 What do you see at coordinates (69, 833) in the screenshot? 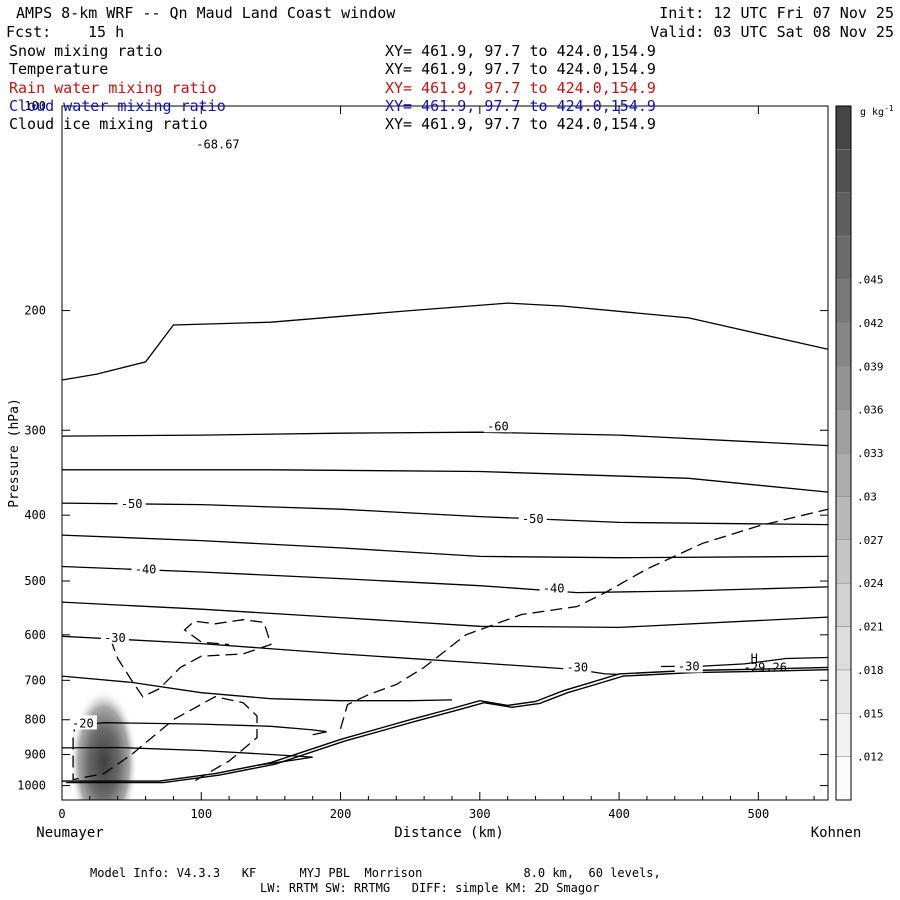
I see `x-start-label: Neumayer` at bounding box center [69, 833].